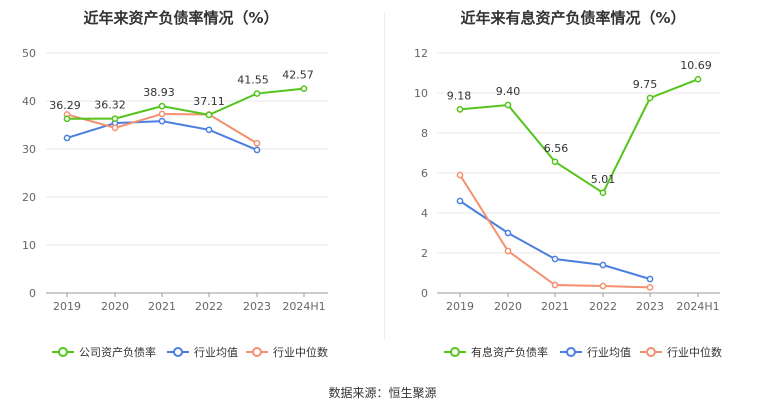 Image resolution: width=765 pixels, height=413 pixels. I want to click on panel-divider, so click(384, 176).